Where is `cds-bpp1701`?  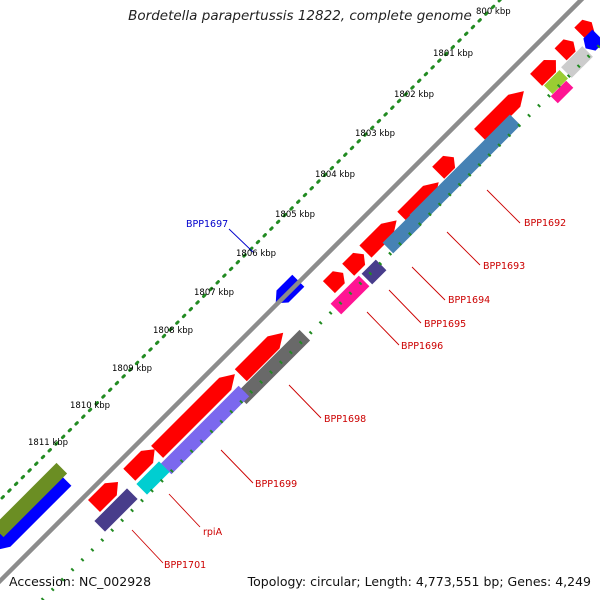 cds-bpp1701 is located at coordinates (103, 497).